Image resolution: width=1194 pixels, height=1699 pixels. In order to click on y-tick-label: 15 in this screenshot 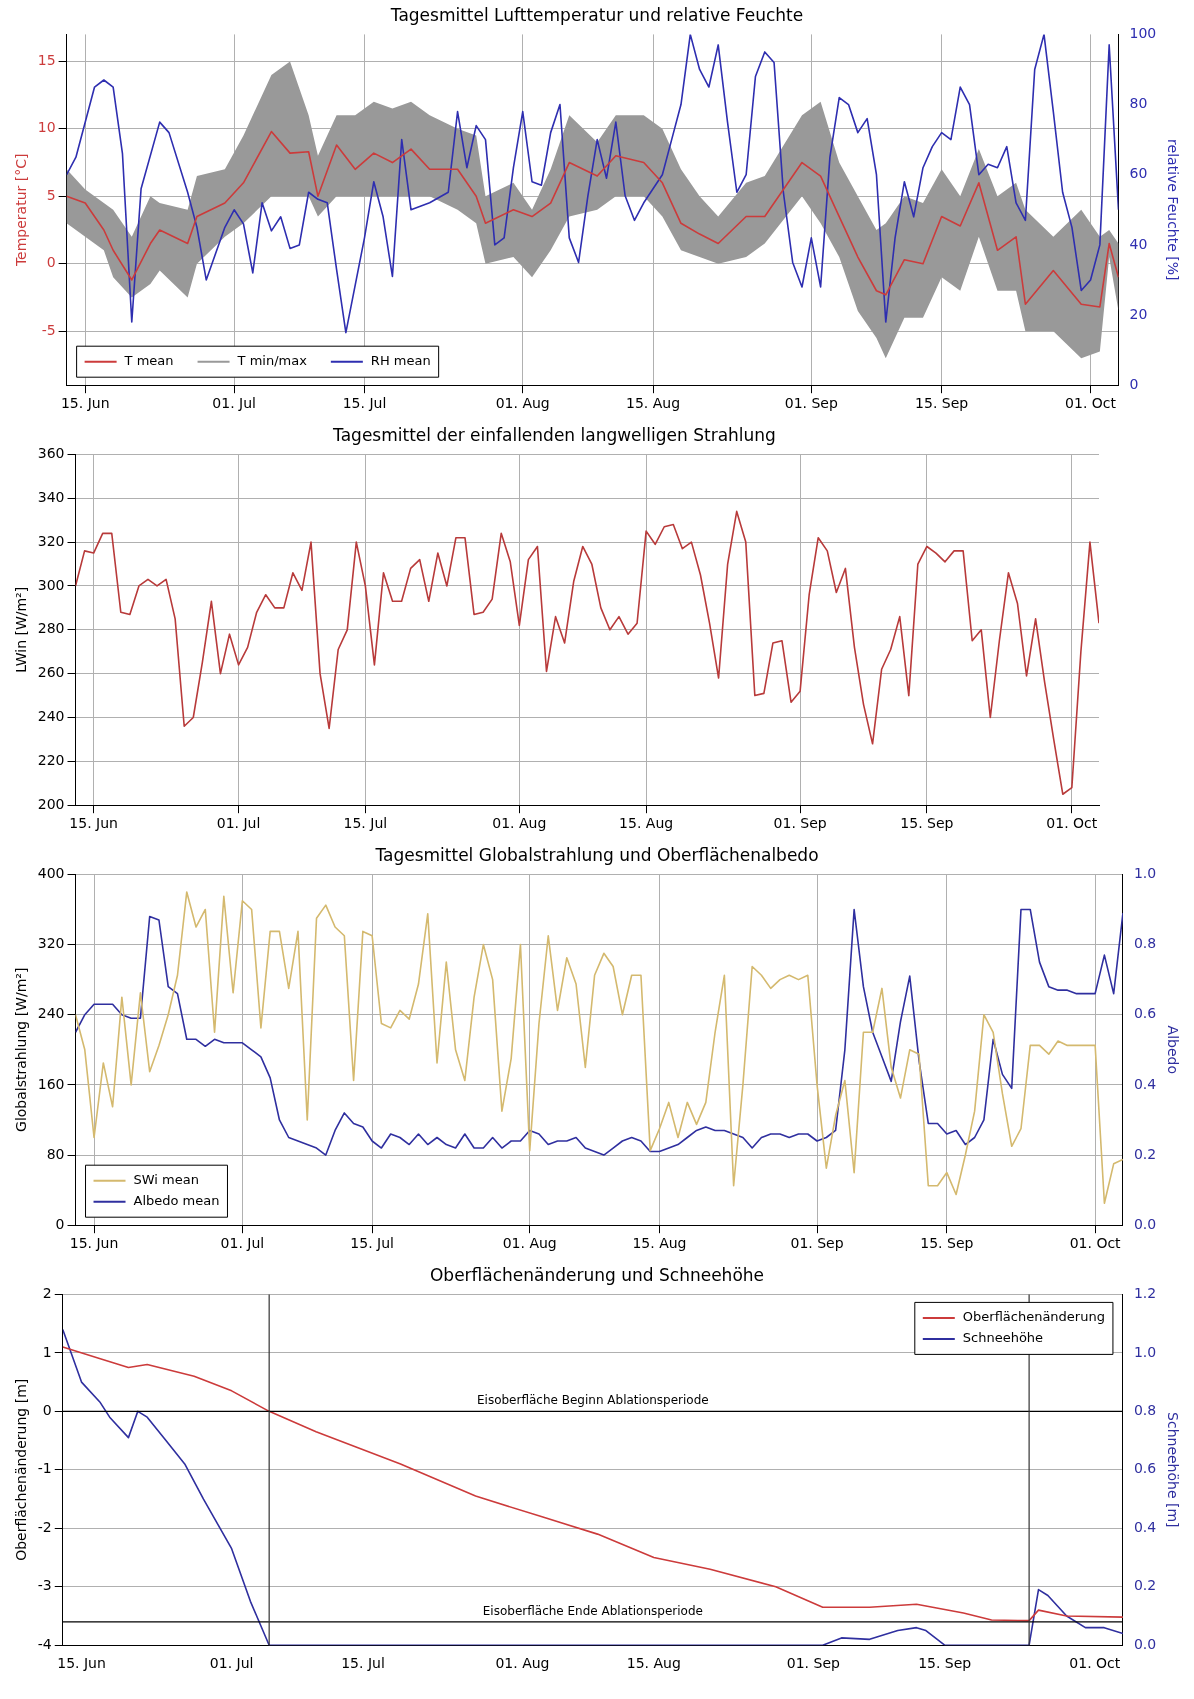, I will do `click(46, 60)`.